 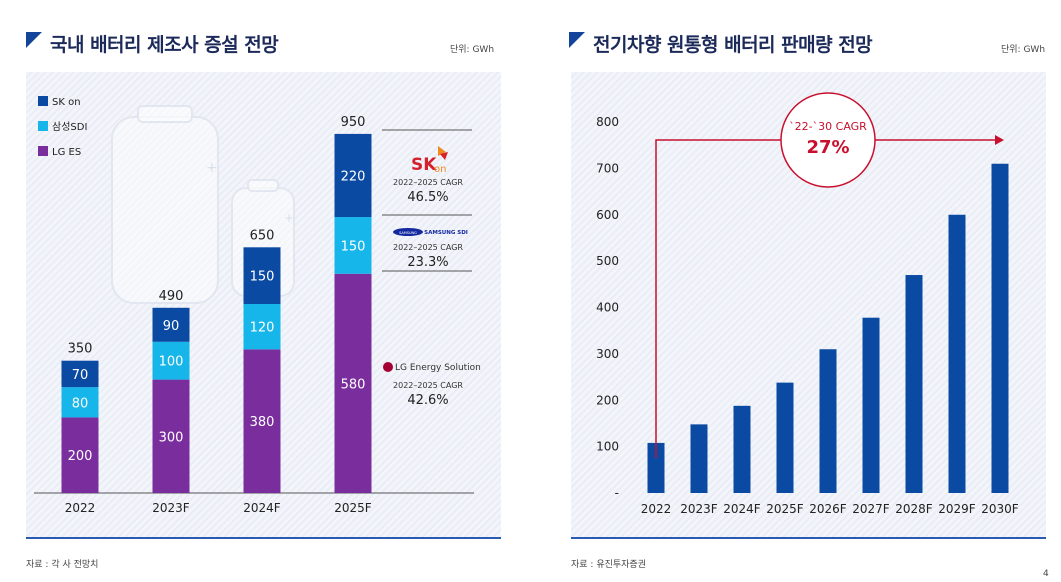 What do you see at coordinates (733, 45) in the screenshot?
I see `right-title-text: 전기차향 원통형 배터리 판매량 전망` at bounding box center [733, 45].